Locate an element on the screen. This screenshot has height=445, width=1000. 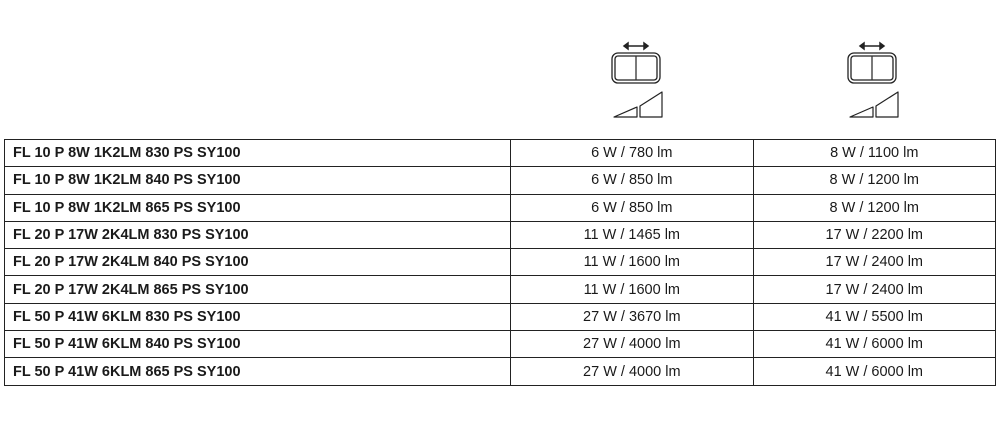
product-name: FL 50 P 41W 6KLM 865 PS SY100 is located at coordinates (257, 371).